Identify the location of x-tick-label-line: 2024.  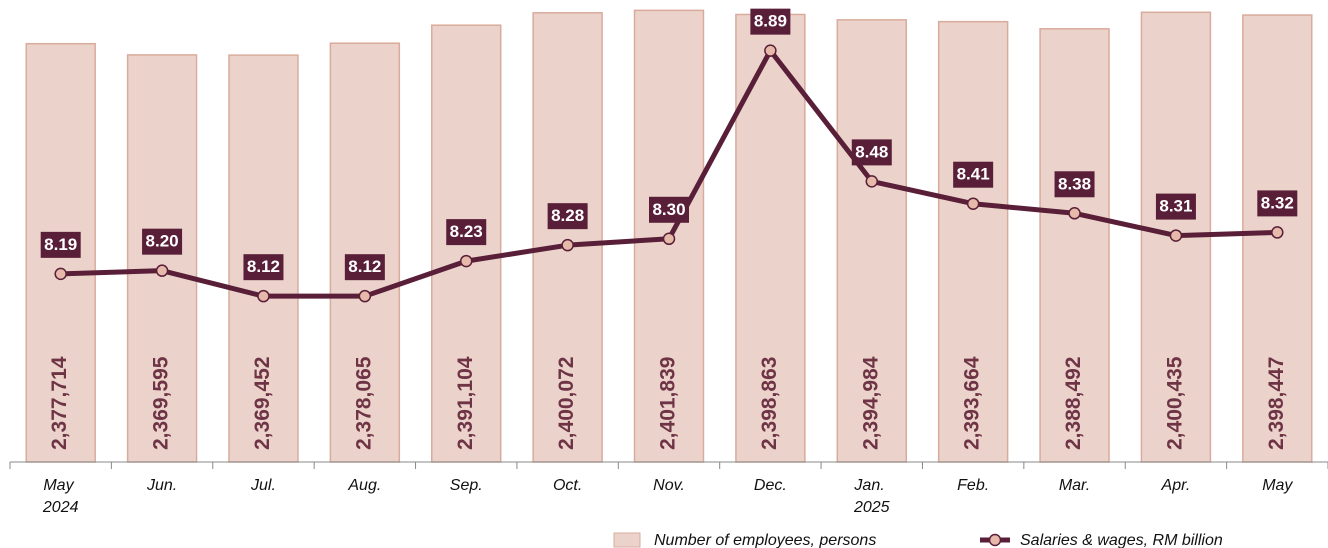
(60, 507).